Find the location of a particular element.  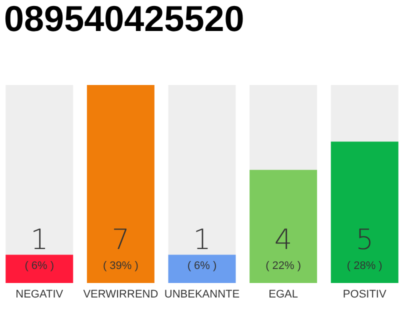

data-label: 5 is located at coordinates (365, 239).